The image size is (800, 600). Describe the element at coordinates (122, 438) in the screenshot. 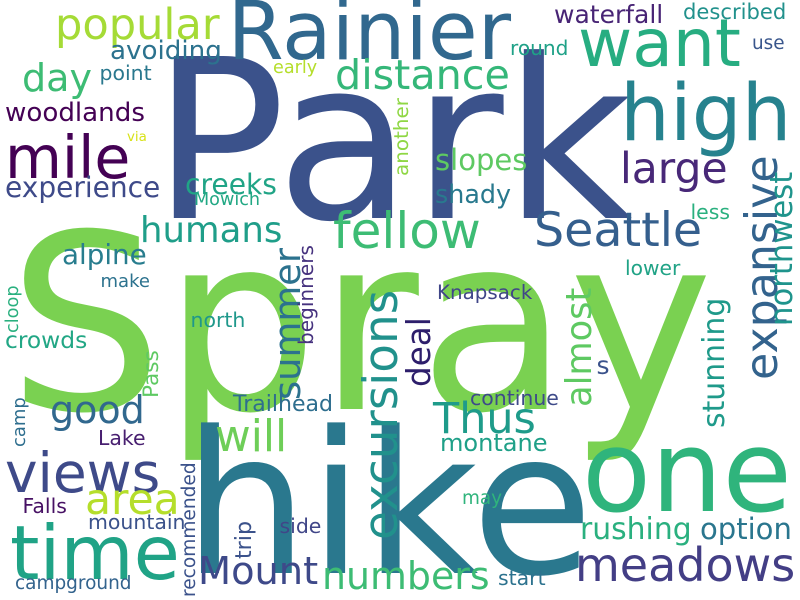

I see `word-lake: Lake` at that location.